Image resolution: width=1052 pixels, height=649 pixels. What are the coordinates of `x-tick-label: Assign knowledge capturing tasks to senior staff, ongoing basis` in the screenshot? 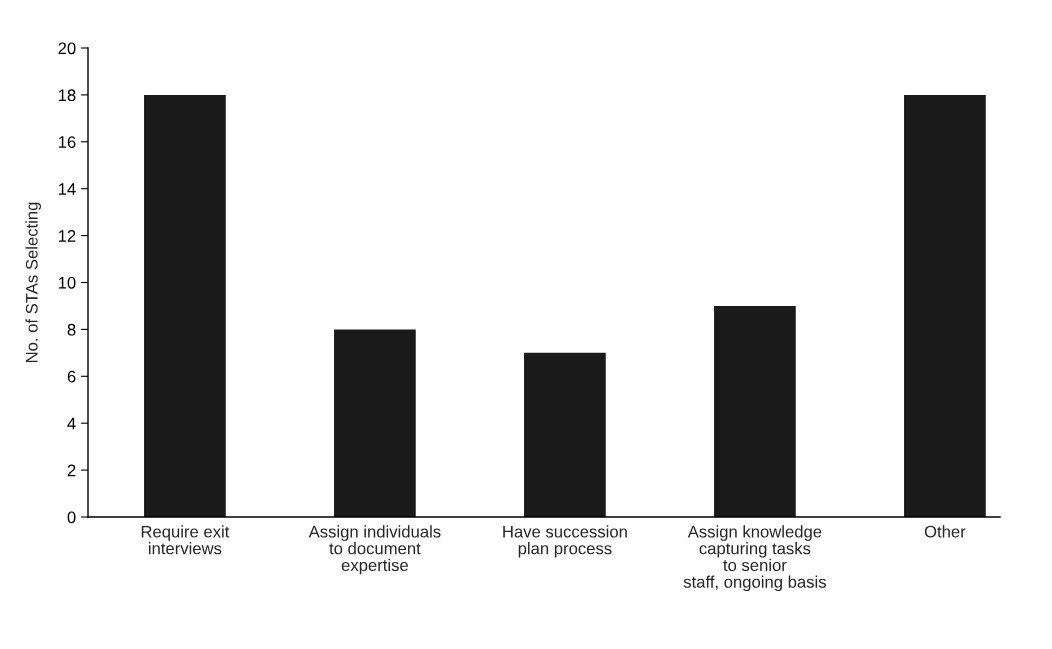 It's located at (754, 558).